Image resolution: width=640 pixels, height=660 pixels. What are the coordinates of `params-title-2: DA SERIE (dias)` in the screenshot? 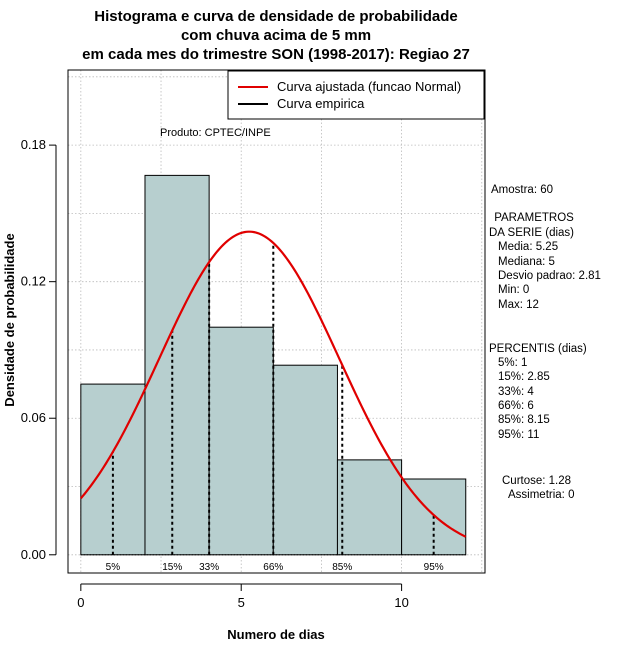 It's located at (531, 233).